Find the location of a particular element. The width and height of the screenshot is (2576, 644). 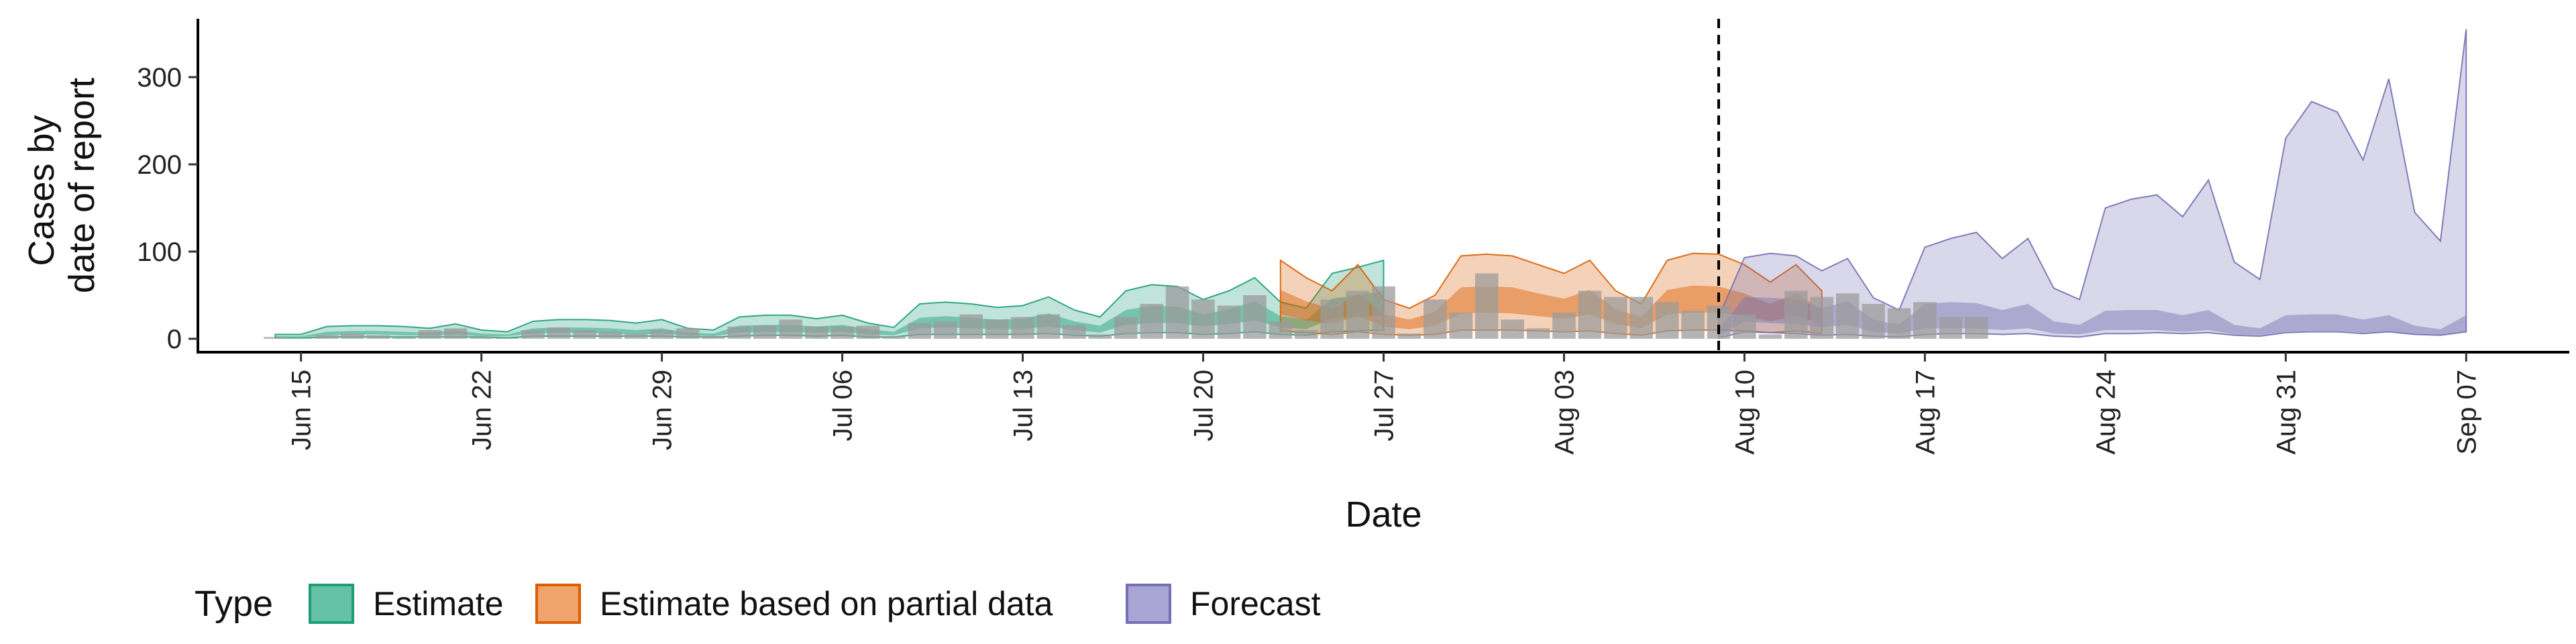

x-tick-label: Aug 24 is located at coordinates (2106, 412).